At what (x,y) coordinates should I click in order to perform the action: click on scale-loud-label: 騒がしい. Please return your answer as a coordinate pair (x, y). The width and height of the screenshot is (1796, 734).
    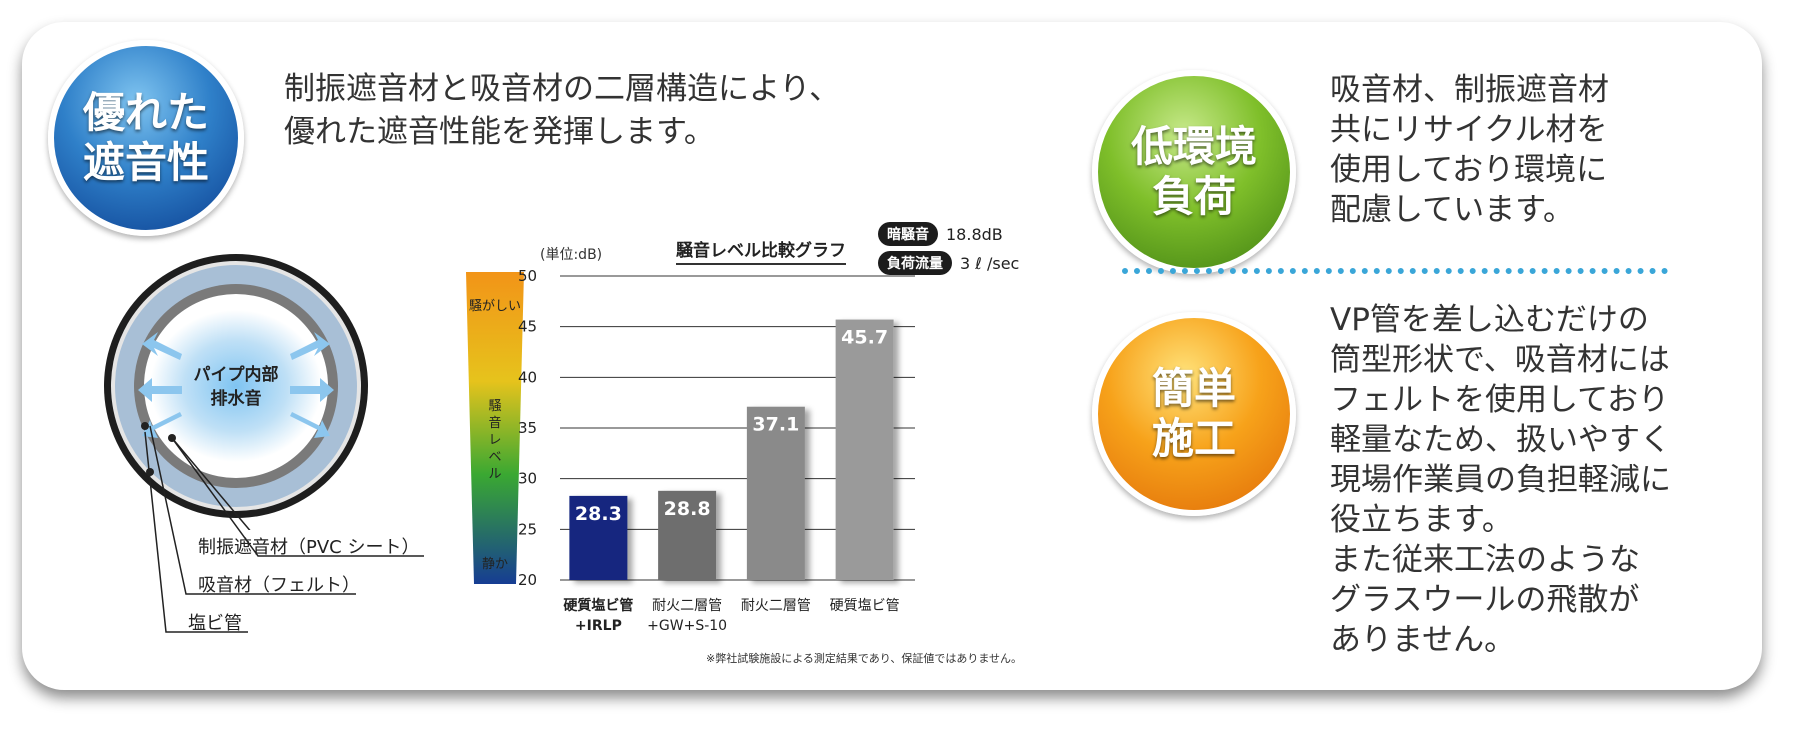
    Looking at the image, I should click on (495, 306).